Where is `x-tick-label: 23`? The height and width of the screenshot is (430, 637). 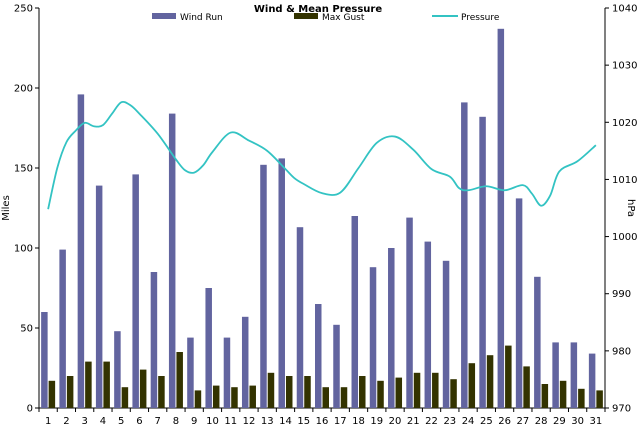
x-tick-label: 23 is located at coordinates (449, 421).